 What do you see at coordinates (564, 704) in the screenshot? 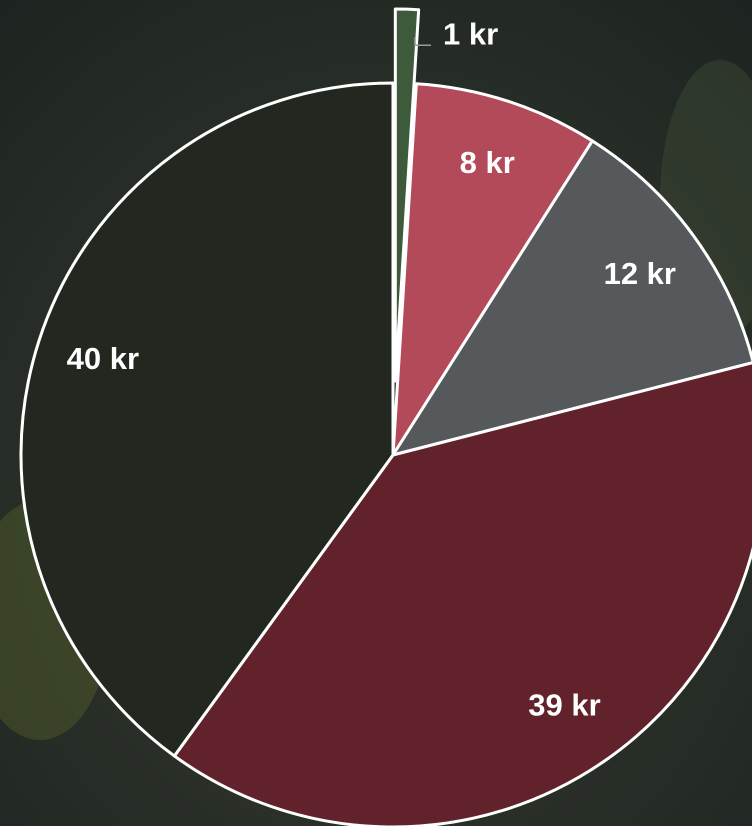
I see `data-label: 39 kr` at bounding box center [564, 704].